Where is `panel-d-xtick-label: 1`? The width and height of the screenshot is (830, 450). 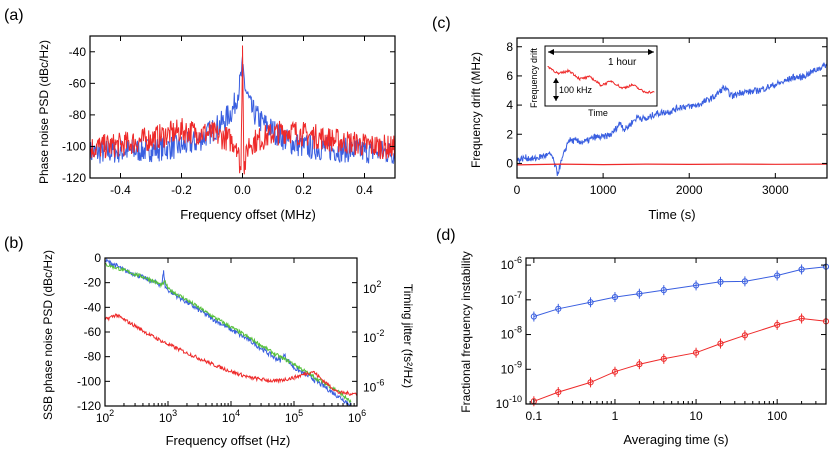 panel-d-xtick-label: 1 is located at coordinates (615, 416).